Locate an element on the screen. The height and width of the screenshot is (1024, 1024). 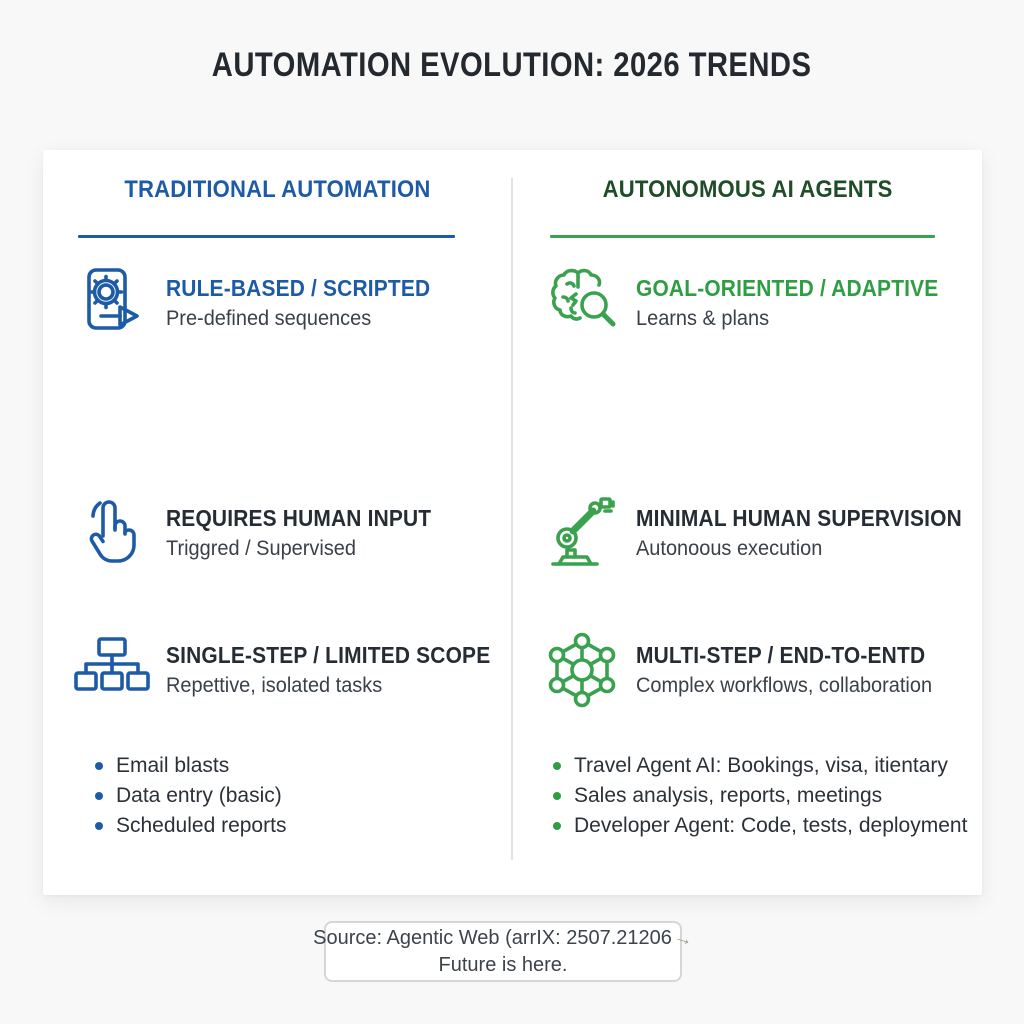
feature-heading: GOAL-ORIENTED / ADAPTIVE is located at coordinates (787, 288).